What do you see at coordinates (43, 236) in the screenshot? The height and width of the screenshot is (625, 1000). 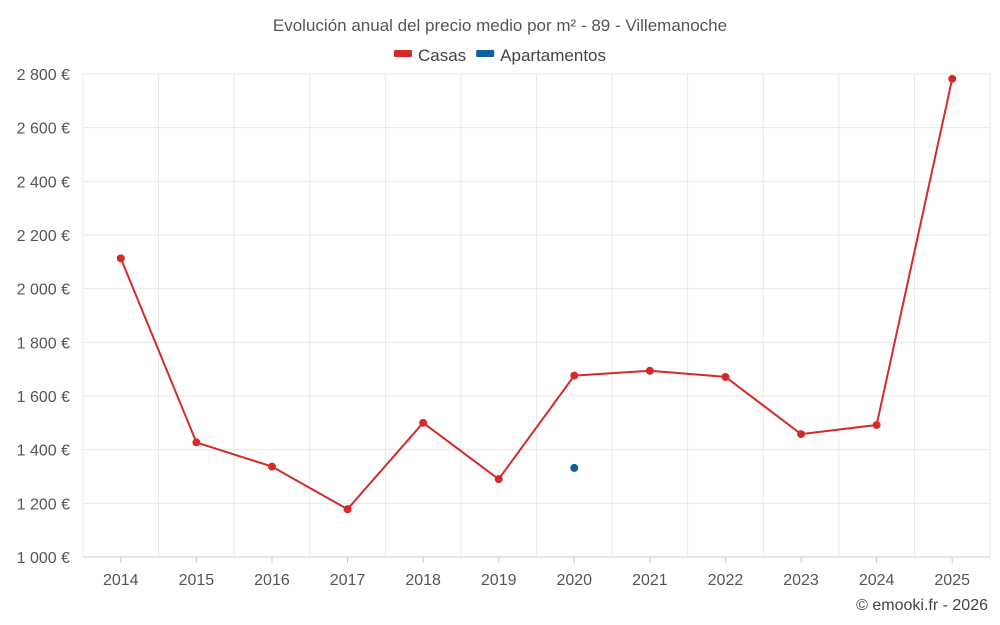 I see `y-tick-label: 2 200 €` at bounding box center [43, 236].